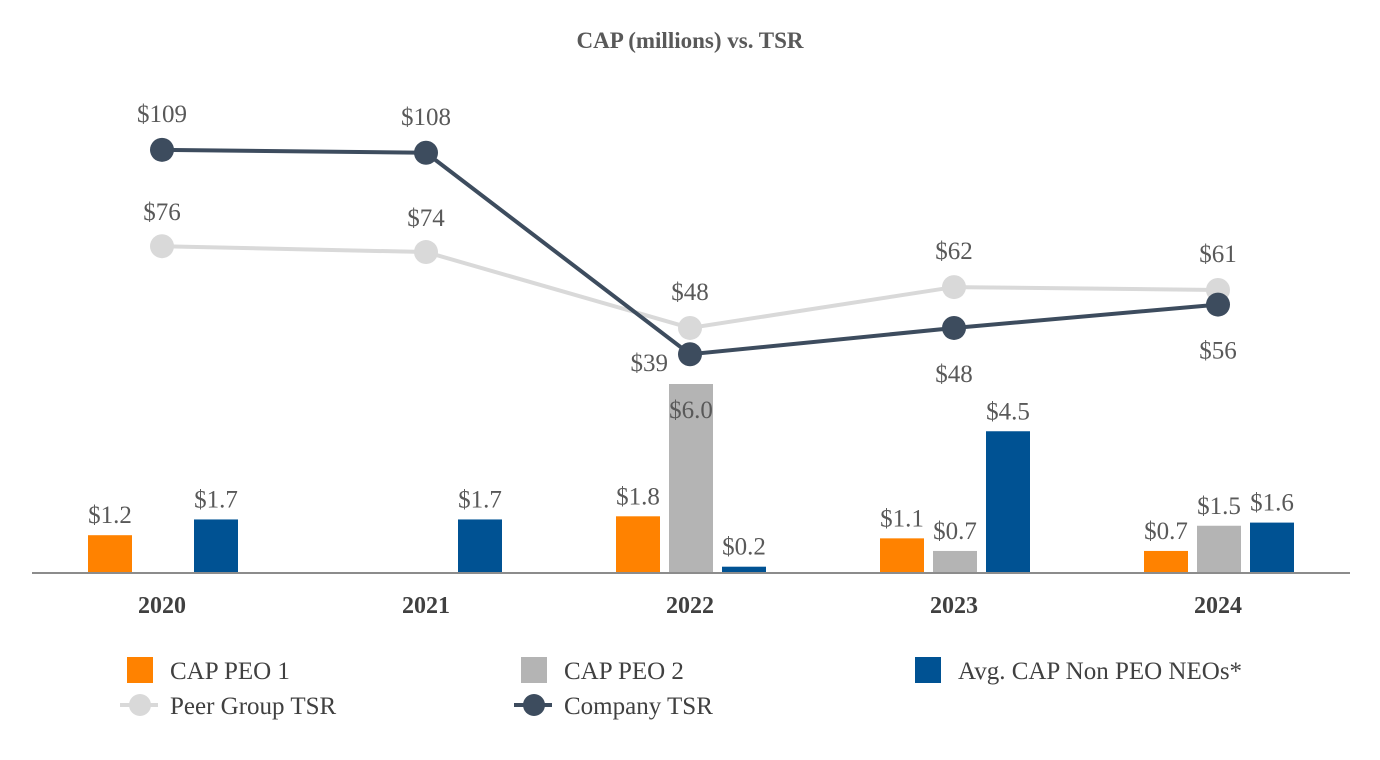 This screenshot has width=1380, height=760. Describe the element at coordinates (110, 554) in the screenshot. I see `bar-cap-peo-1-2020` at that location.